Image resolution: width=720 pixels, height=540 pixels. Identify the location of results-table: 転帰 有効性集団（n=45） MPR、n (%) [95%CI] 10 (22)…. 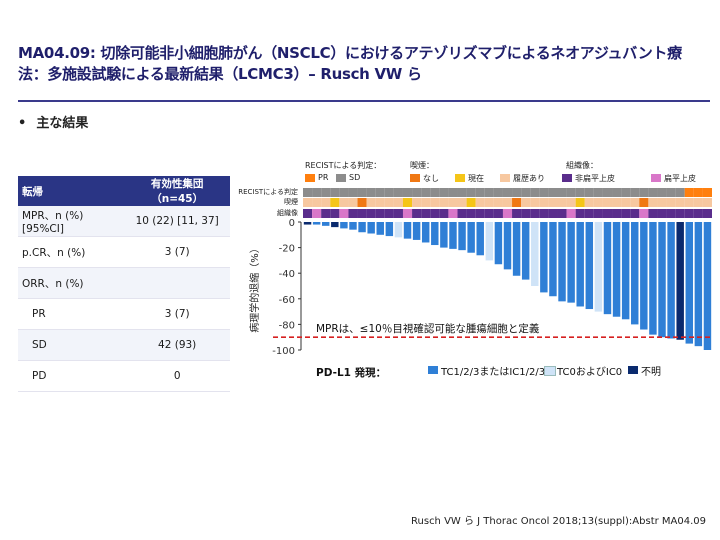
(124, 284).